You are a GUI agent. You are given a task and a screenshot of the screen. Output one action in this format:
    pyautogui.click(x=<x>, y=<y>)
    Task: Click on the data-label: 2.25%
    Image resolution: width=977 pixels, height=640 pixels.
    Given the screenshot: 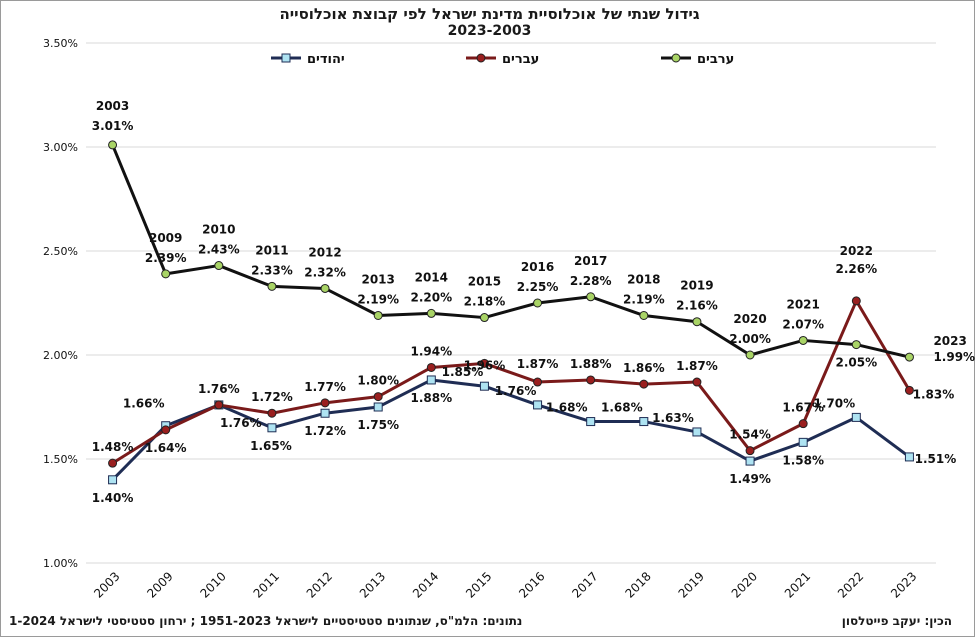 What is the action you would take?
    pyautogui.click(x=538, y=287)
    